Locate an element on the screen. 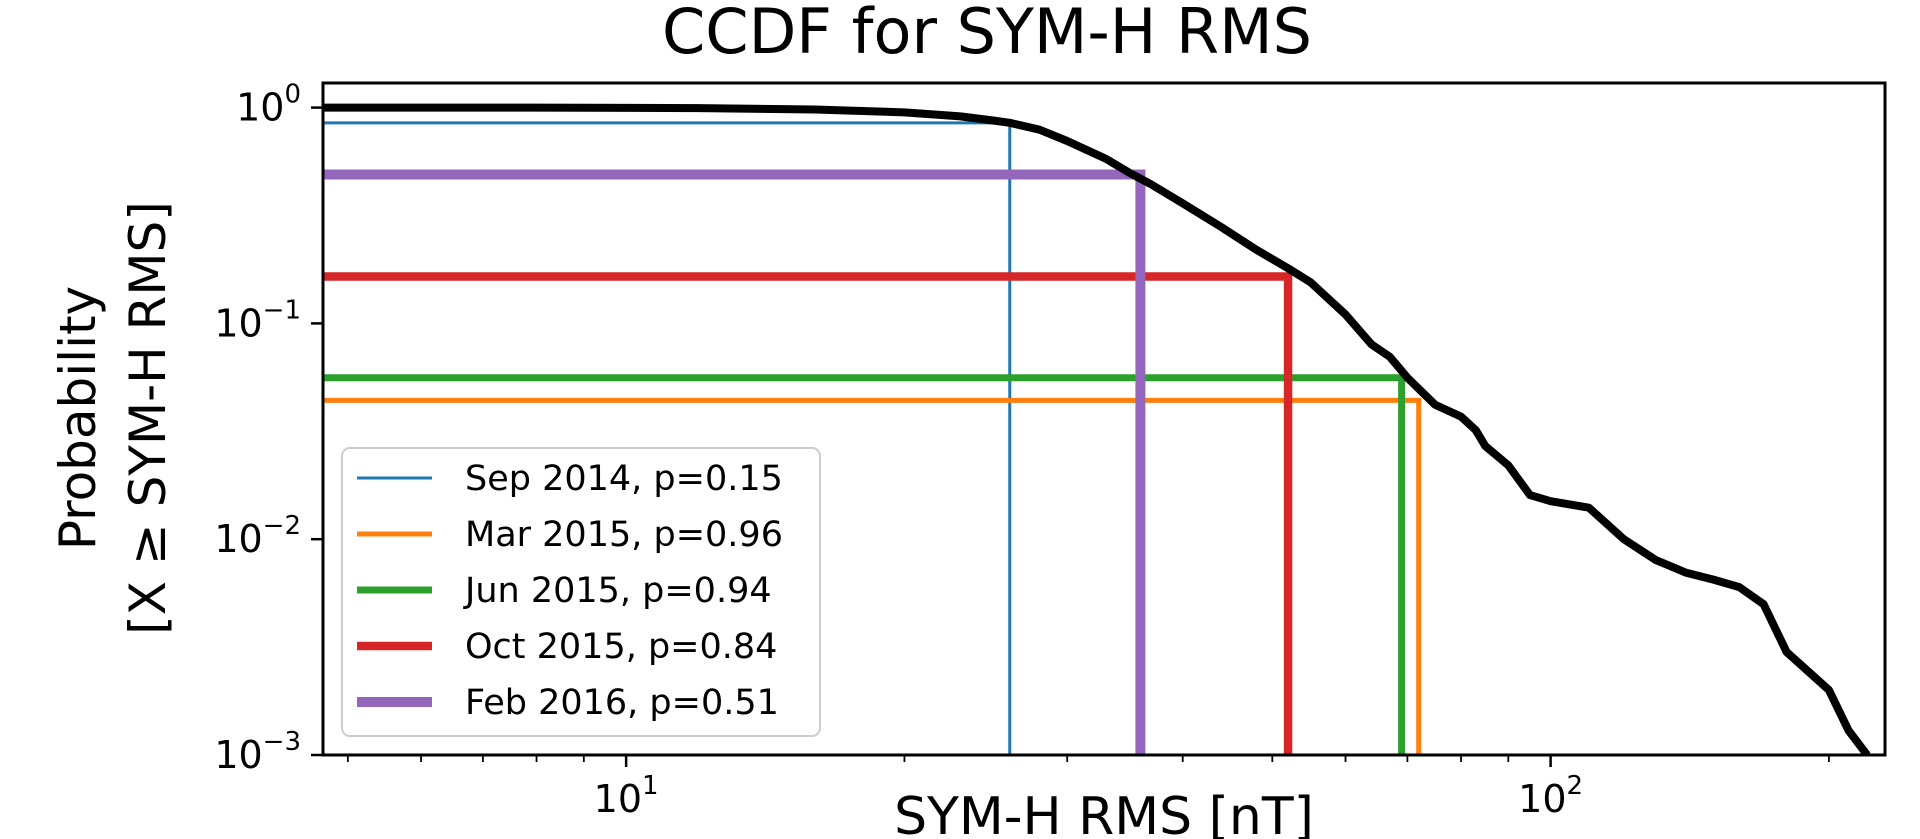 This screenshot has width=1920, height=839. x-tick-label-0: 10¹ is located at coordinates (626, 796).